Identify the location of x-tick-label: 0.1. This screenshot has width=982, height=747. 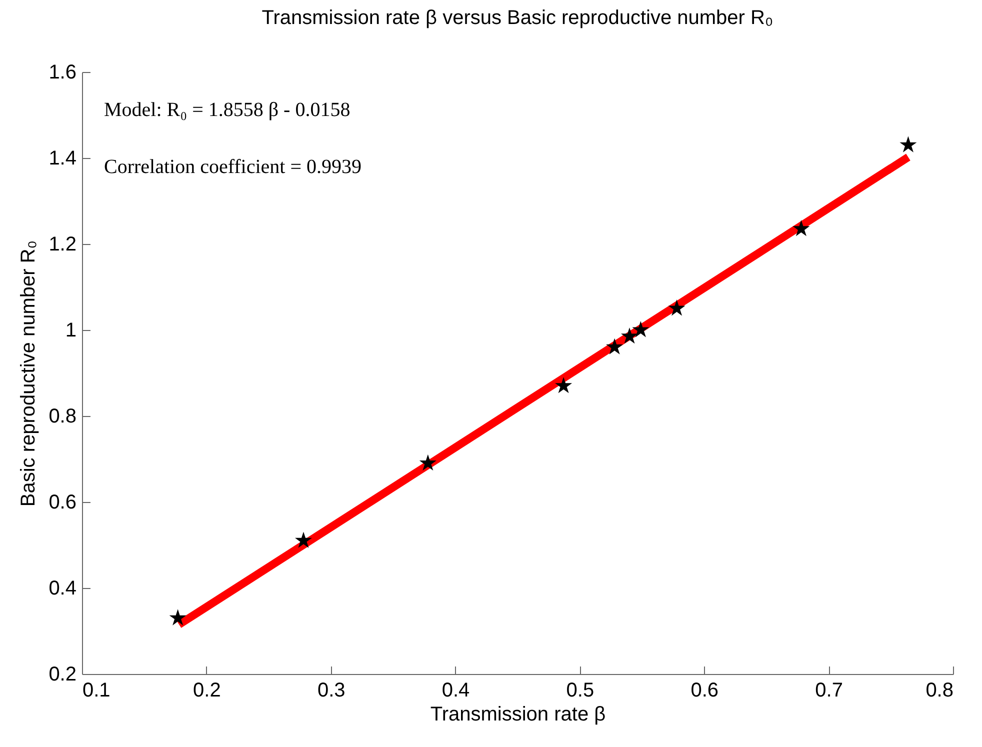
(96, 691).